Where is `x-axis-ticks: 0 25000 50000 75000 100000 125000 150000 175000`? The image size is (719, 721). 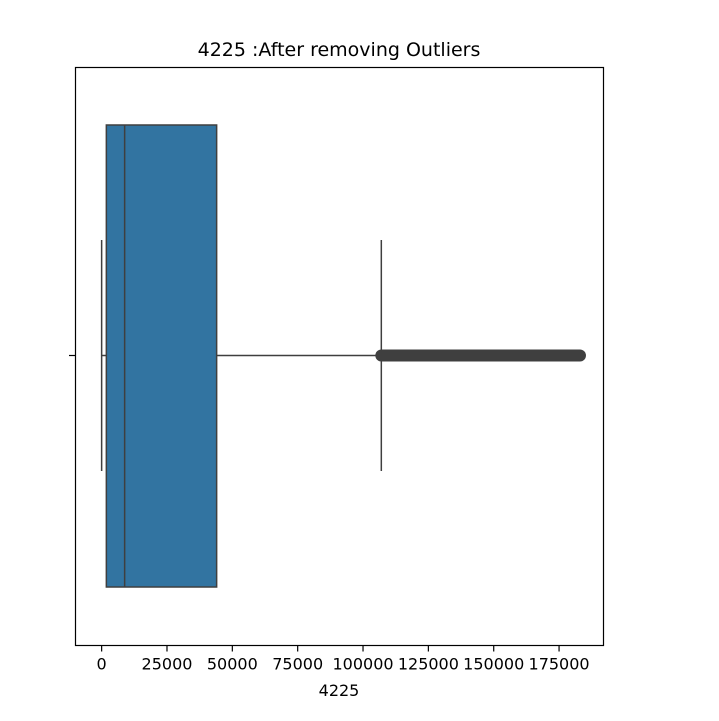
x-axis-ticks: 0 25000 50000 75000 100000 125000 150000 175000 is located at coordinates (343, 659).